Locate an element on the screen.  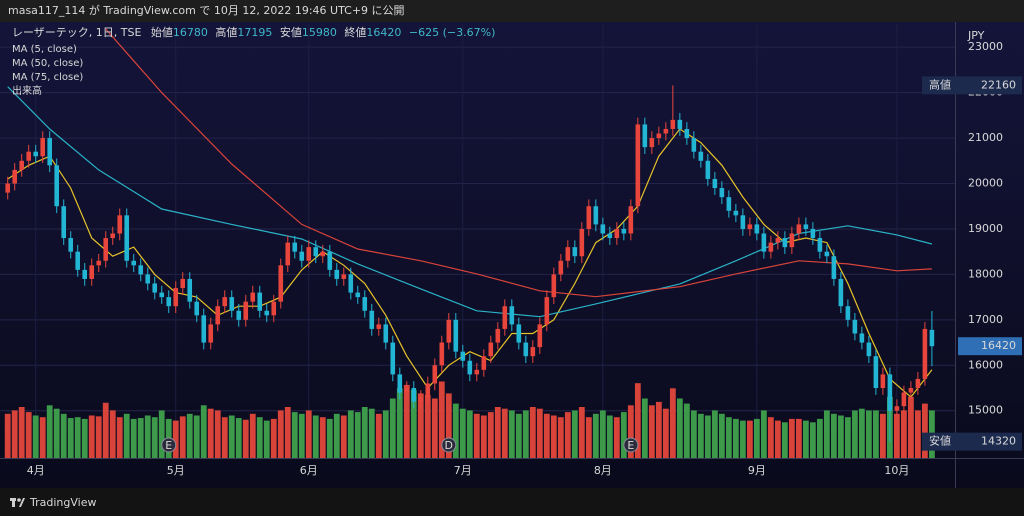
price-label-value: 14320 is located at coordinates (998, 441).